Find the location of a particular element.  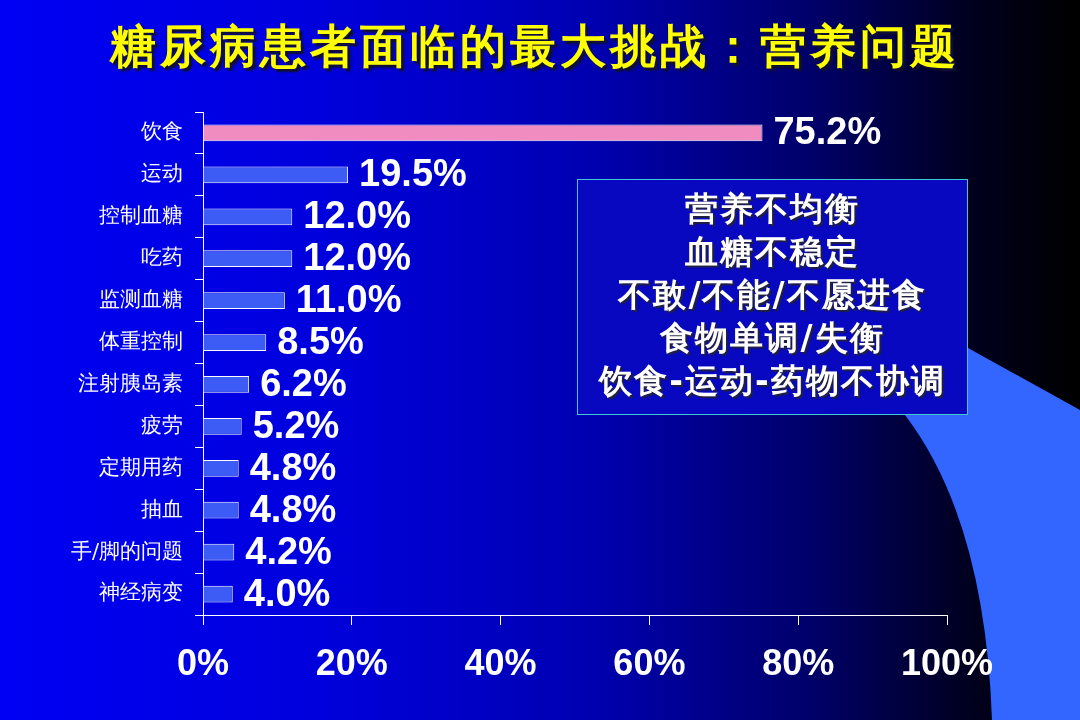

data-label: 4.2% is located at coordinates (288, 550).